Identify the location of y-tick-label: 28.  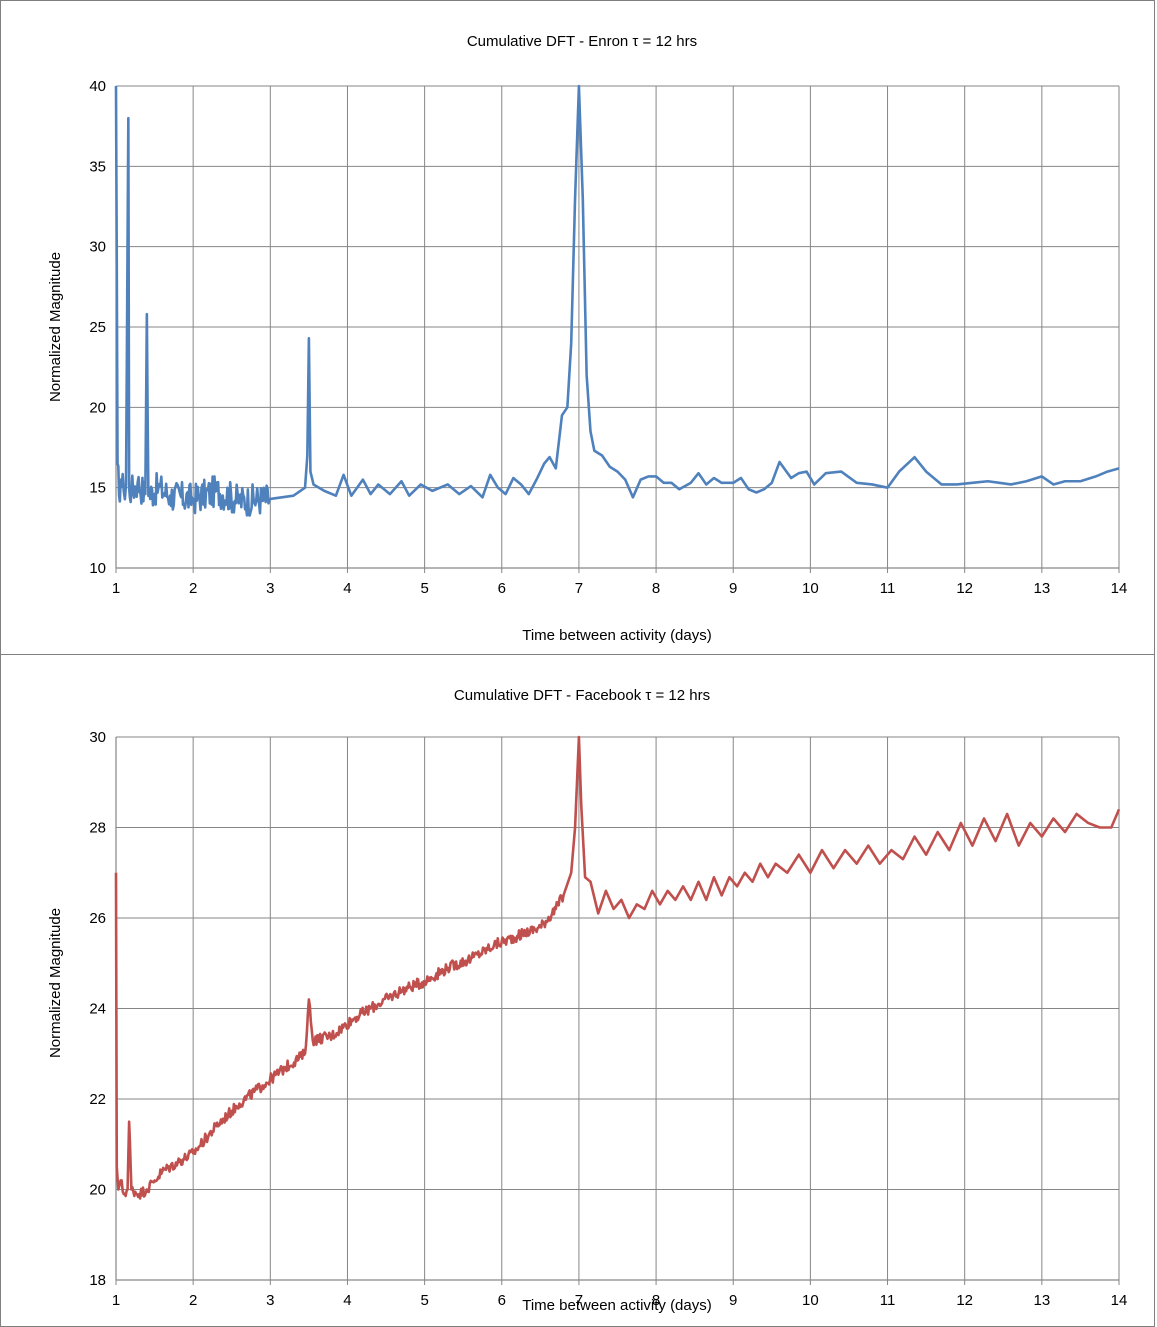
(97, 828).